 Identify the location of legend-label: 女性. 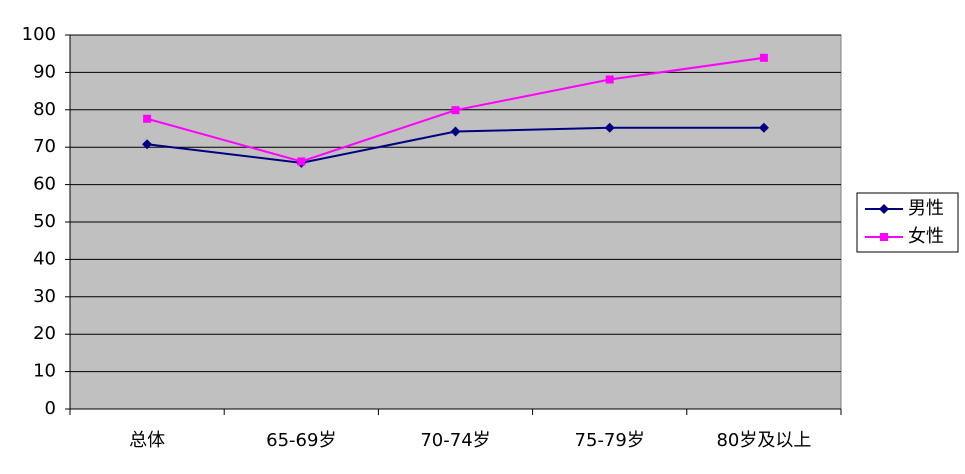
(926, 236).